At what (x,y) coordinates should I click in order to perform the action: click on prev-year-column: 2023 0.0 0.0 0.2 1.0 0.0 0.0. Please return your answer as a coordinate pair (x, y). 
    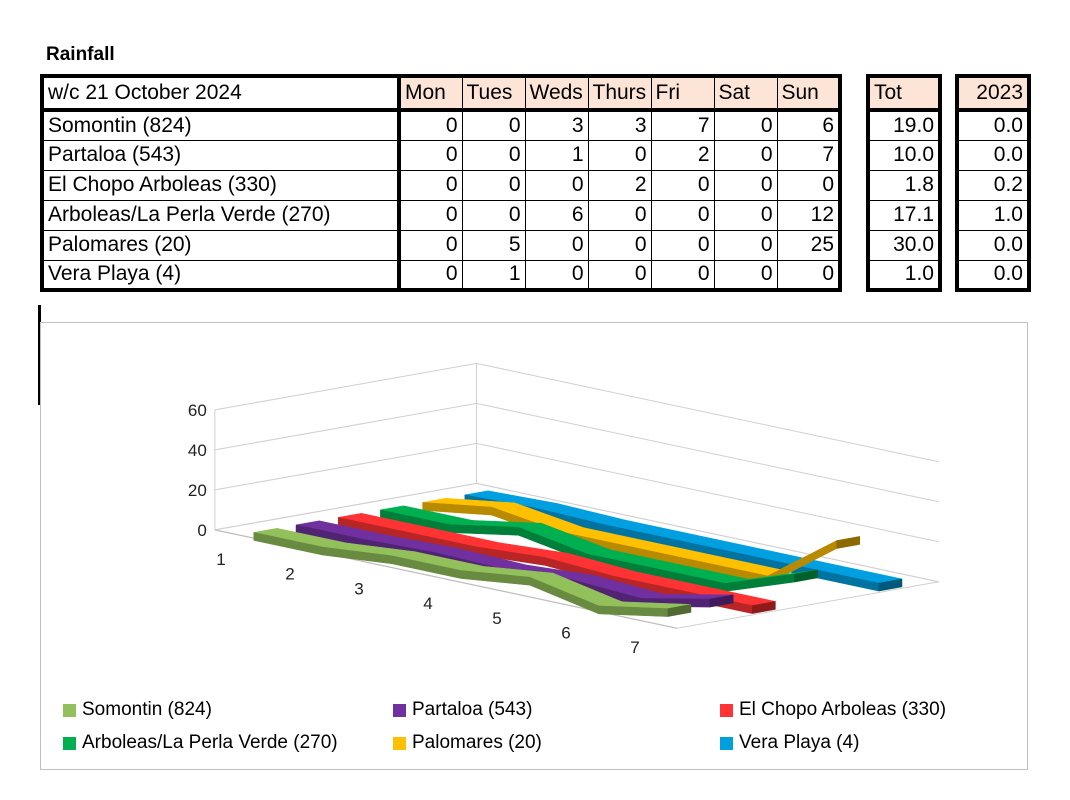
    Looking at the image, I should click on (993, 183).